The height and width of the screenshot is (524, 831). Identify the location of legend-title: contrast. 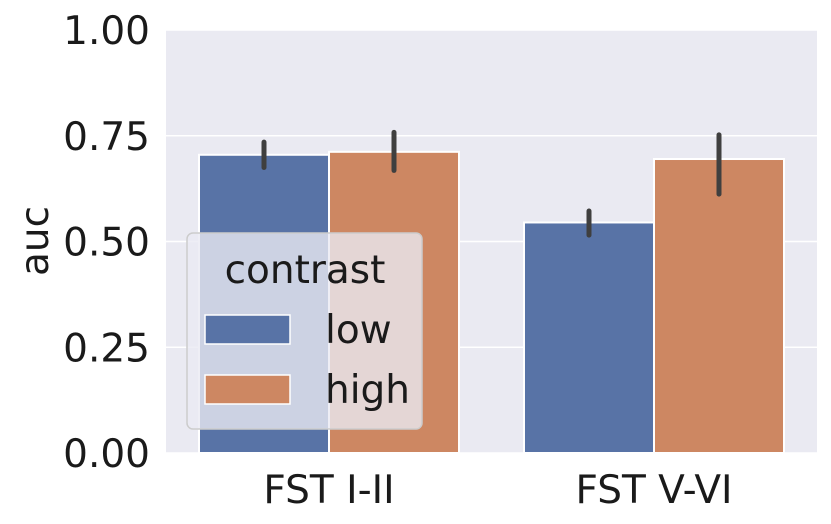
(305, 270).